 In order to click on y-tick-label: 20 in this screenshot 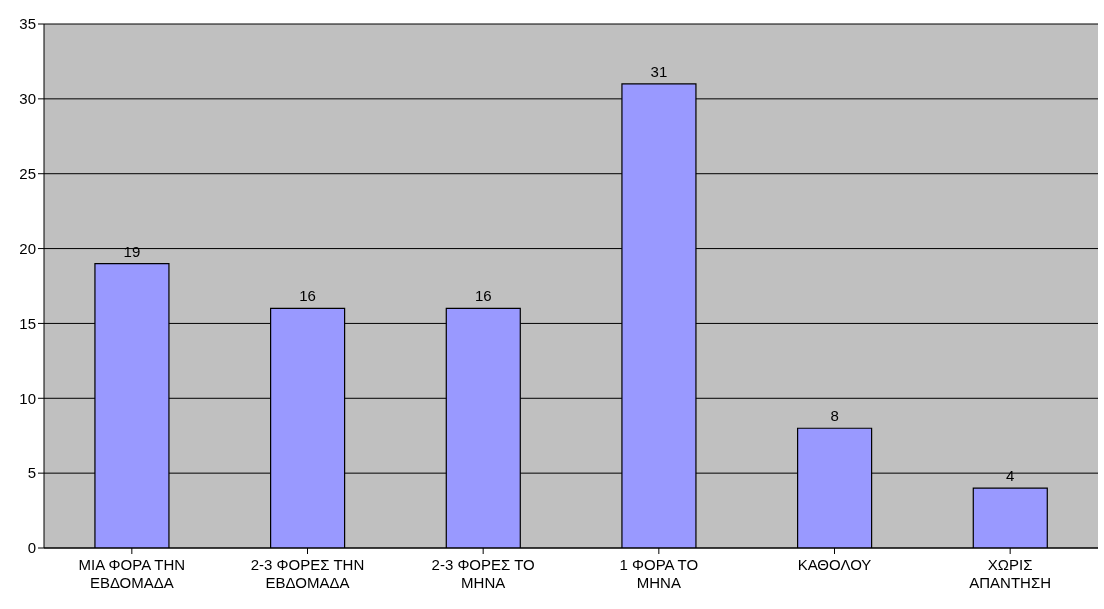, I will do `click(27, 248)`.